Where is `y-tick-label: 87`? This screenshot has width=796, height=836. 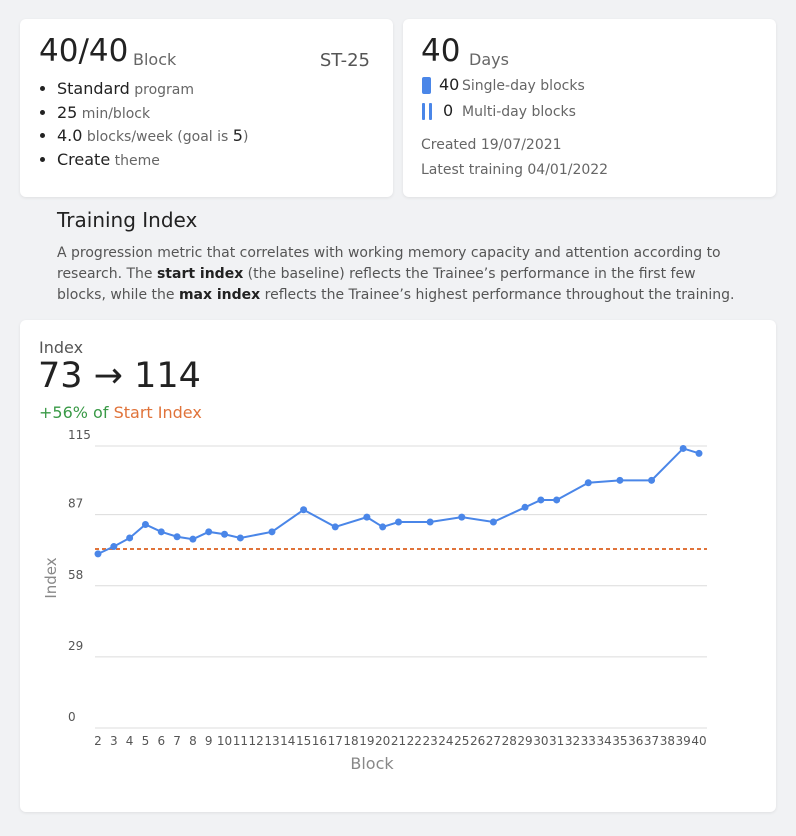 y-tick-label: 87 is located at coordinates (75, 504).